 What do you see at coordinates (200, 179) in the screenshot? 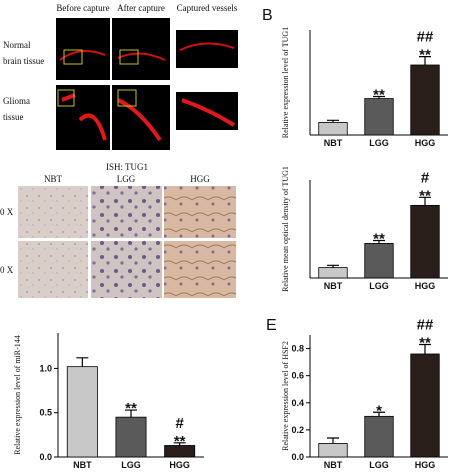
I see `column-header: HGG` at bounding box center [200, 179].